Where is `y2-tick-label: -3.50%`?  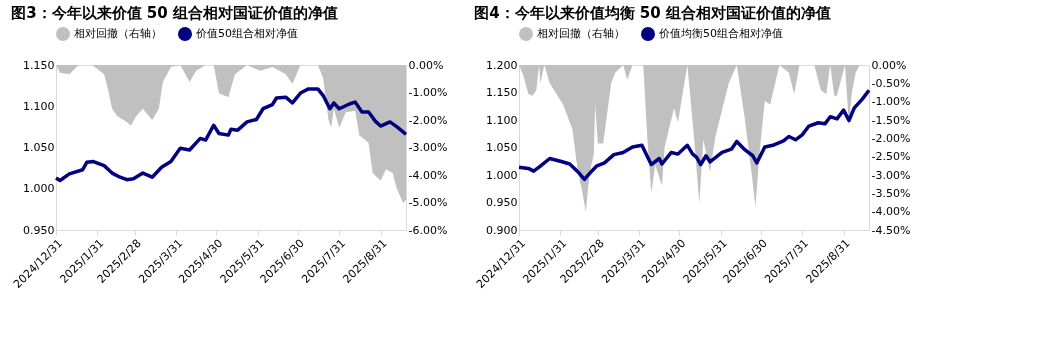
y2-tick-label: -3.50% is located at coordinates (891, 193).